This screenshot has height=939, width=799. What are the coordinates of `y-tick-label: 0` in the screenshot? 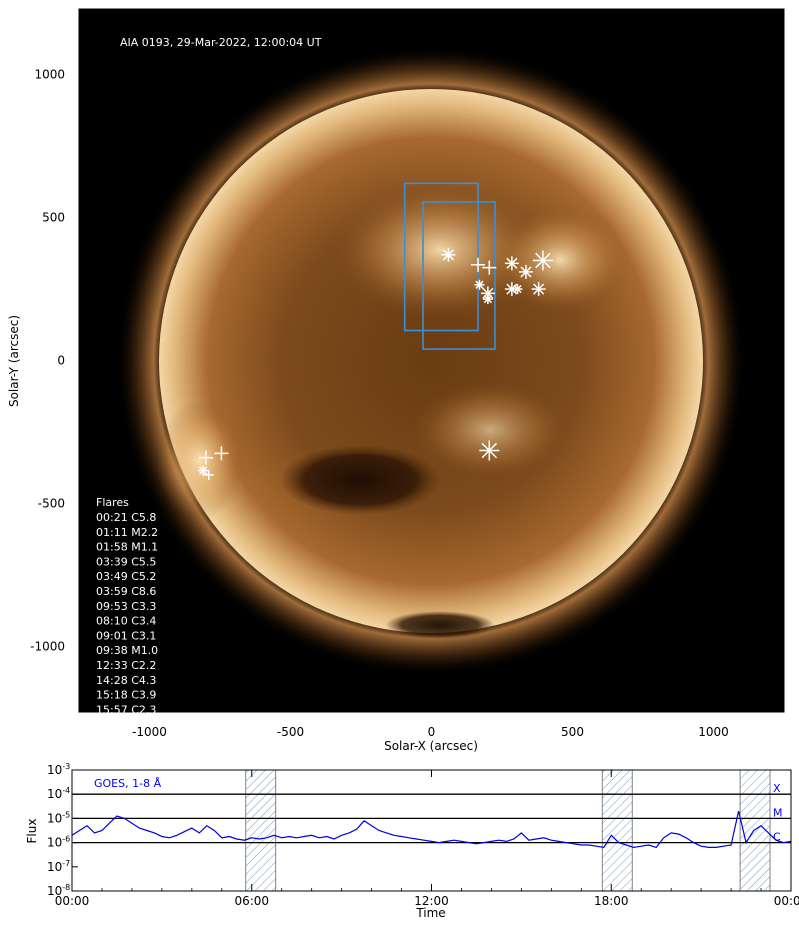 It's located at (61, 361).